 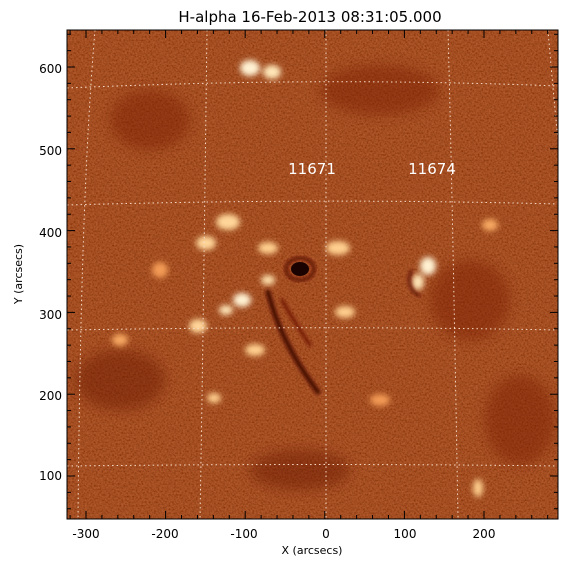 What do you see at coordinates (343, 332) in the screenshot?
I see `filament` at bounding box center [343, 332].